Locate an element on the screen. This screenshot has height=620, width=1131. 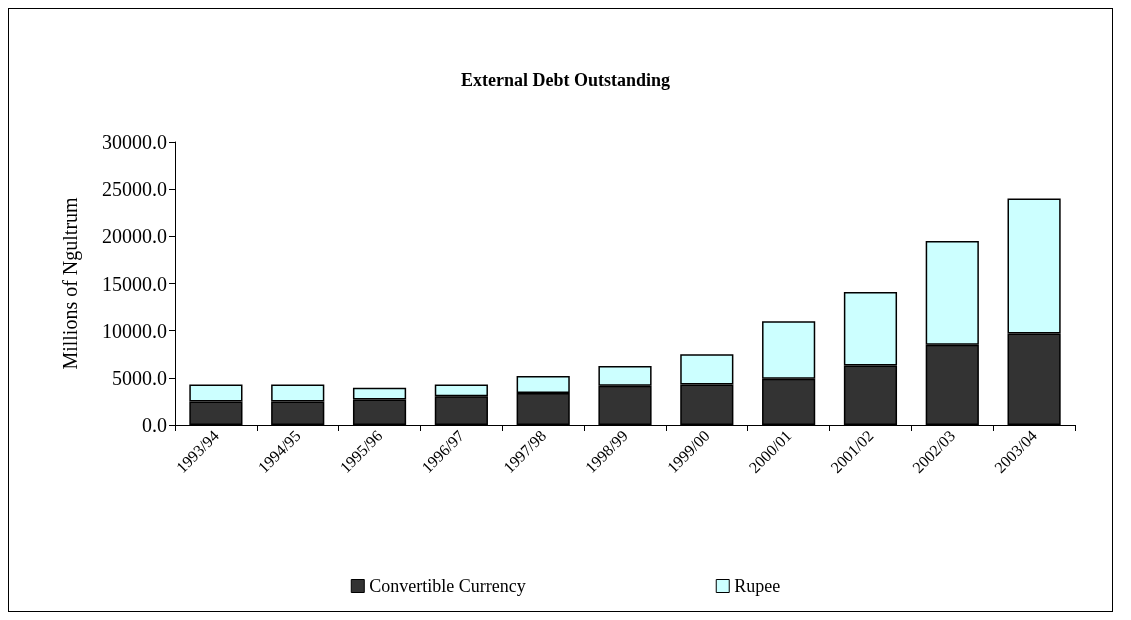
legend-label: Rupee is located at coordinates (757, 586).